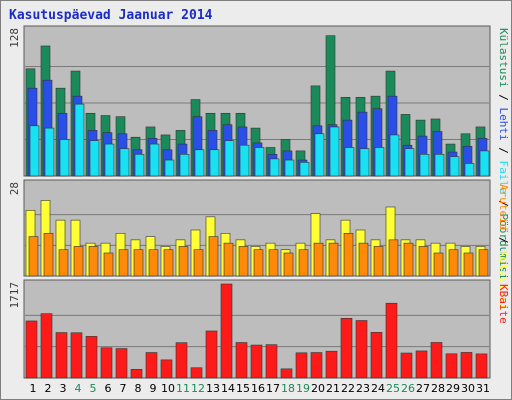 The width and height of the screenshot is (512, 400). I want to click on day-label-3: 3, so click(63, 388).